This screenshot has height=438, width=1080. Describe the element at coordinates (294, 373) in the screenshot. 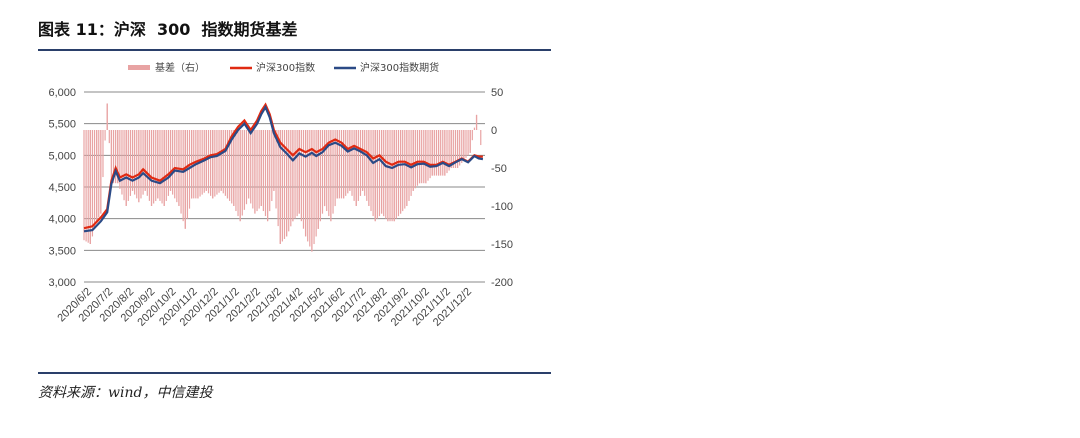

I see `source-rule` at that location.